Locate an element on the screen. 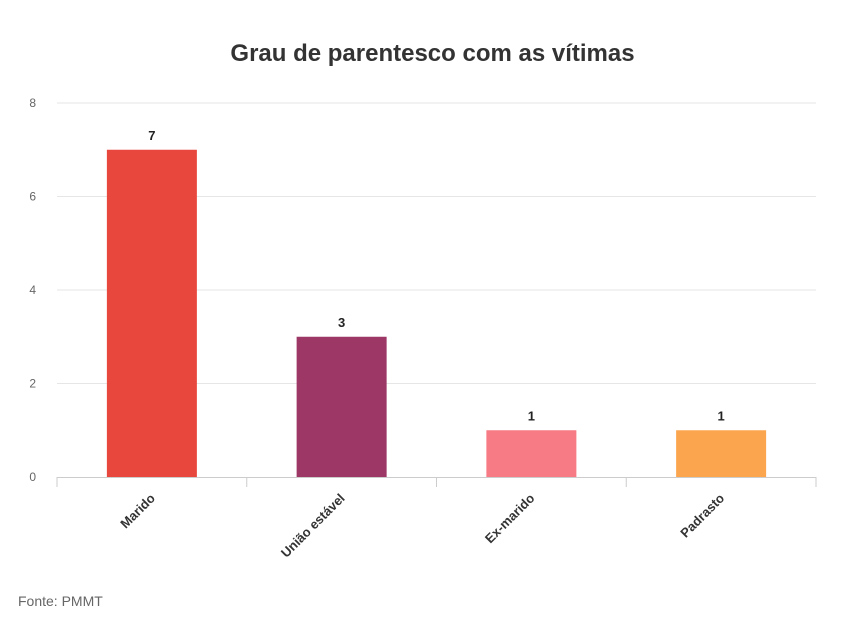 This screenshot has height=633, width=865. x-tick-label: Padrasto is located at coordinates (702, 515).